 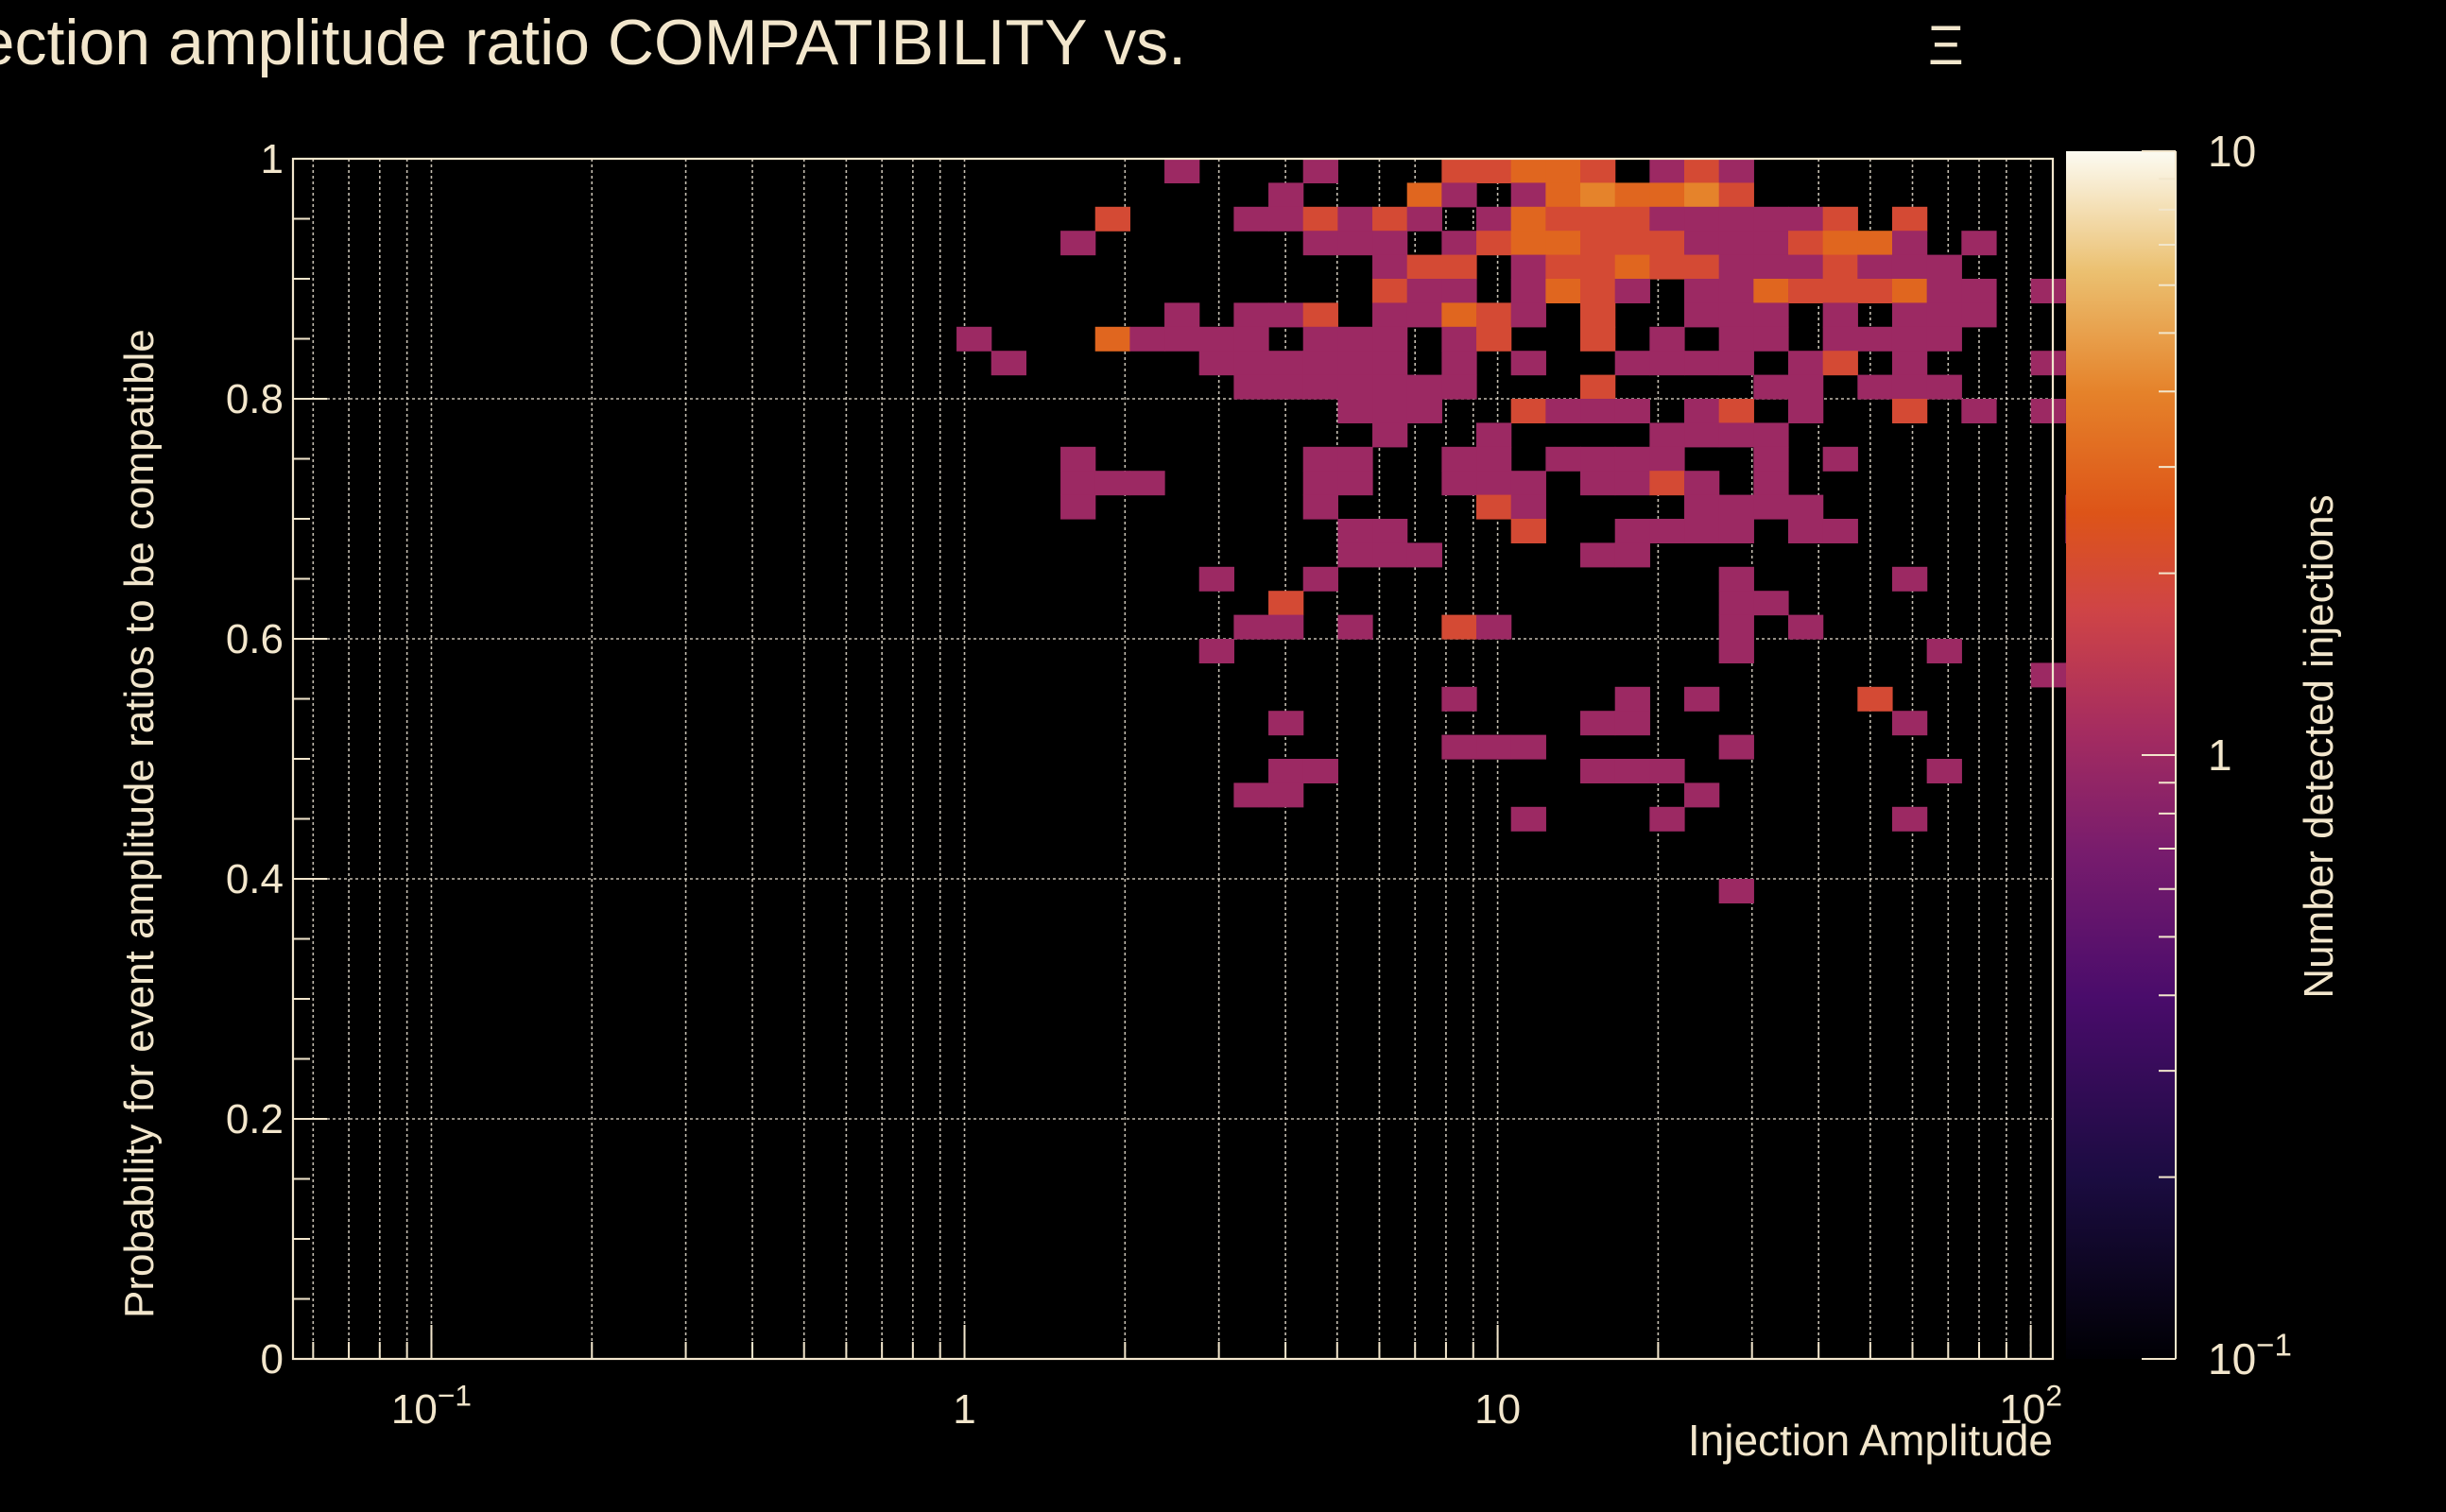 I want to click on colorbar-tick-label: 10, so click(x=2232, y=151).